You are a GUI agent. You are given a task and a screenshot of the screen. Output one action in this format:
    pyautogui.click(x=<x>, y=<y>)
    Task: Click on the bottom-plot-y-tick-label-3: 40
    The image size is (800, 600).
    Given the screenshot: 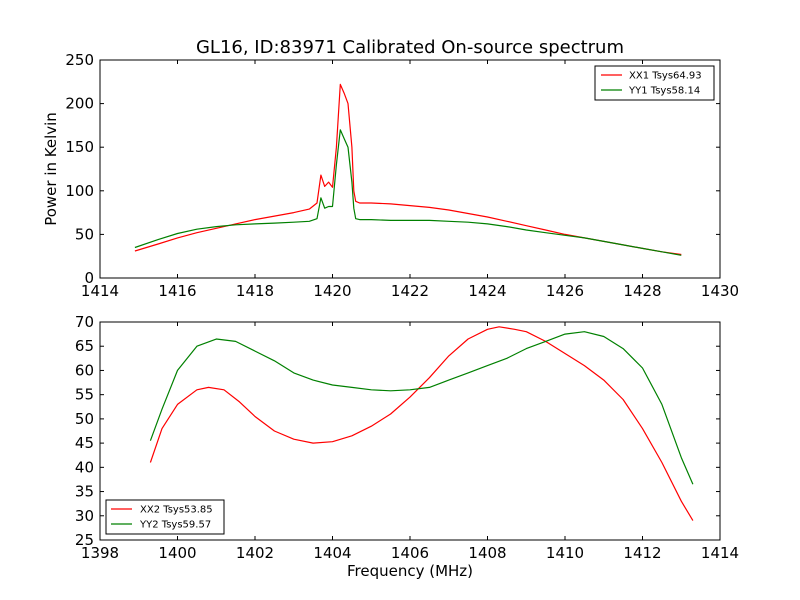 What is the action you would take?
    pyautogui.click(x=84, y=467)
    